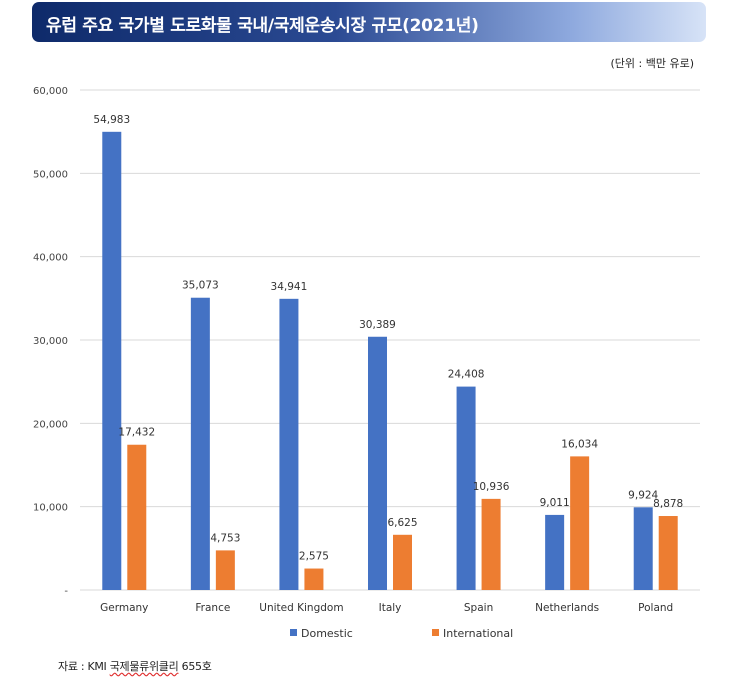 Image resolution: width=754 pixels, height=689 pixels. What do you see at coordinates (84, 666) in the screenshot?
I see `source-prefix: 자료 : KMI` at bounding box center [84, 666].